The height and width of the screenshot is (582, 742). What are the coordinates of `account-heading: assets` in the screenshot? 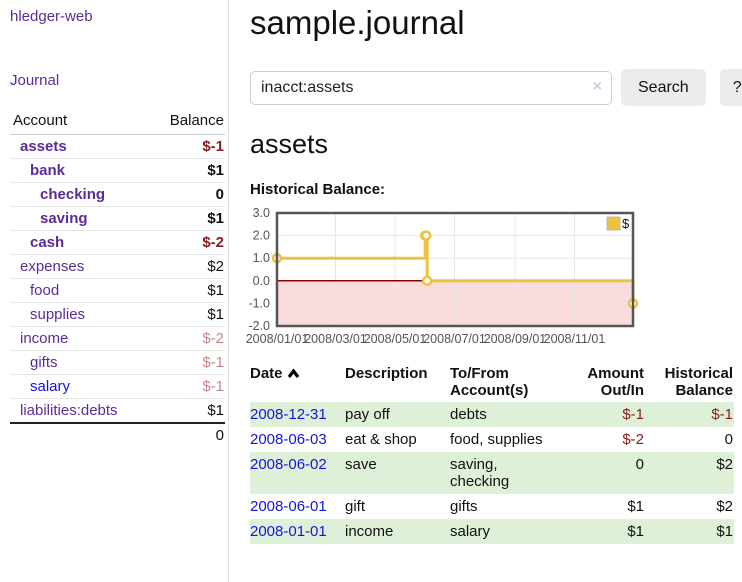 It's located at (289, 144).